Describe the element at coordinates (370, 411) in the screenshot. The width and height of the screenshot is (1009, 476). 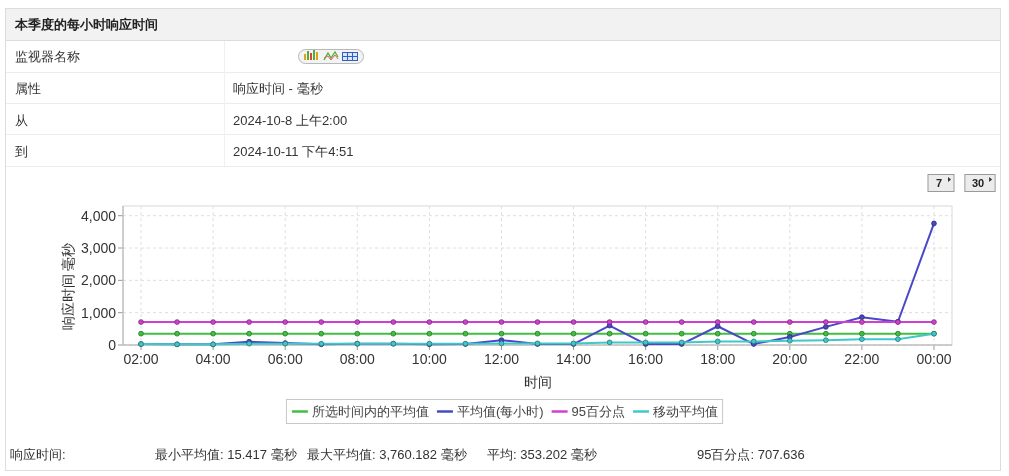
I see `legend-label: 所选时间内的平均值` at that location.